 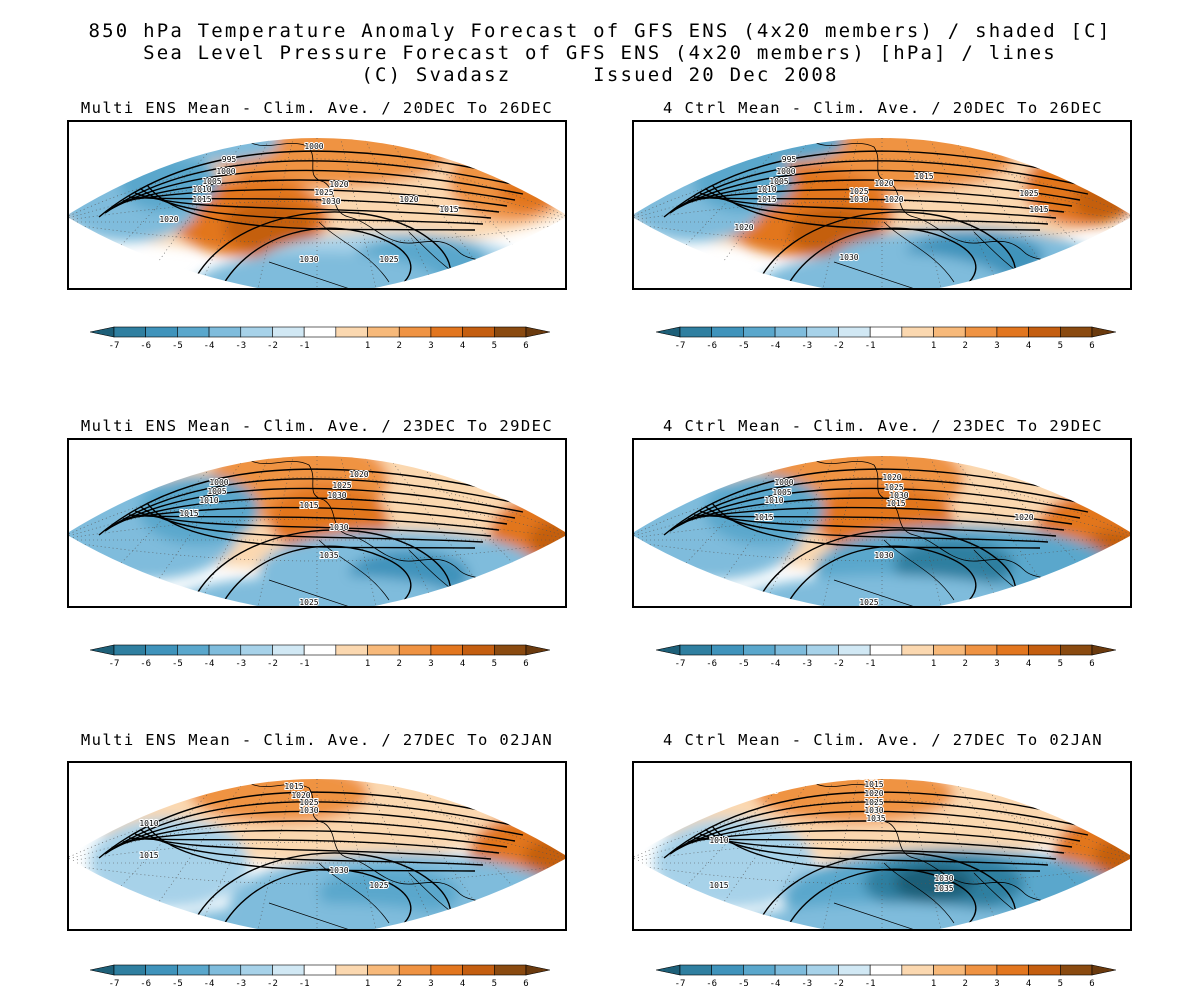 I want to click on isobar-label: 1010, so click(x=208, y=500).